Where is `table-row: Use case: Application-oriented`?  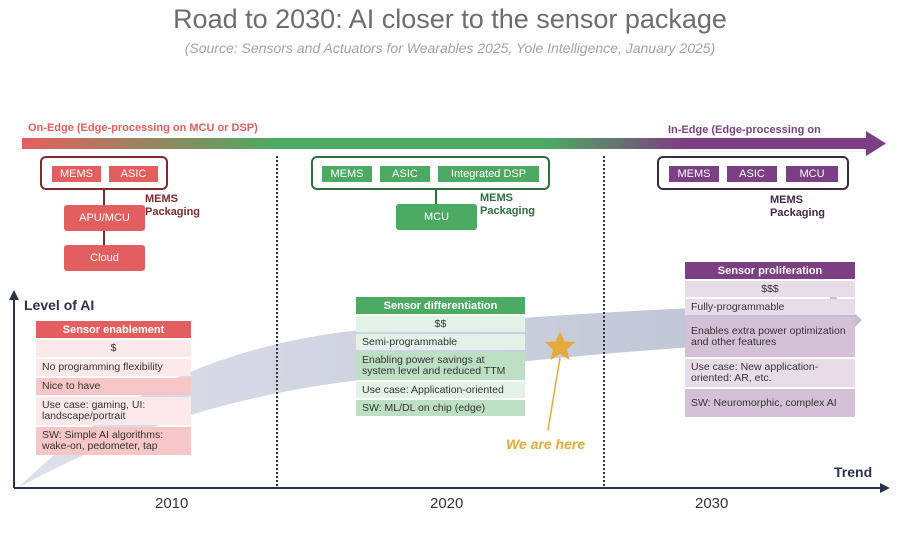 table-row: Use case: Application-oriented is located at coordinates (440, 390).